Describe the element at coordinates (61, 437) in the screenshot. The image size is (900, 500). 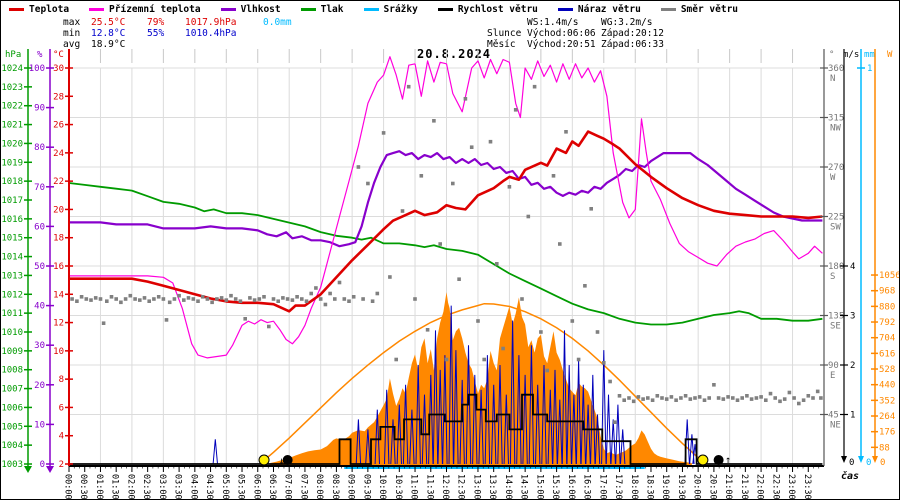
I see `temperature-tick-label: 4` at that location.